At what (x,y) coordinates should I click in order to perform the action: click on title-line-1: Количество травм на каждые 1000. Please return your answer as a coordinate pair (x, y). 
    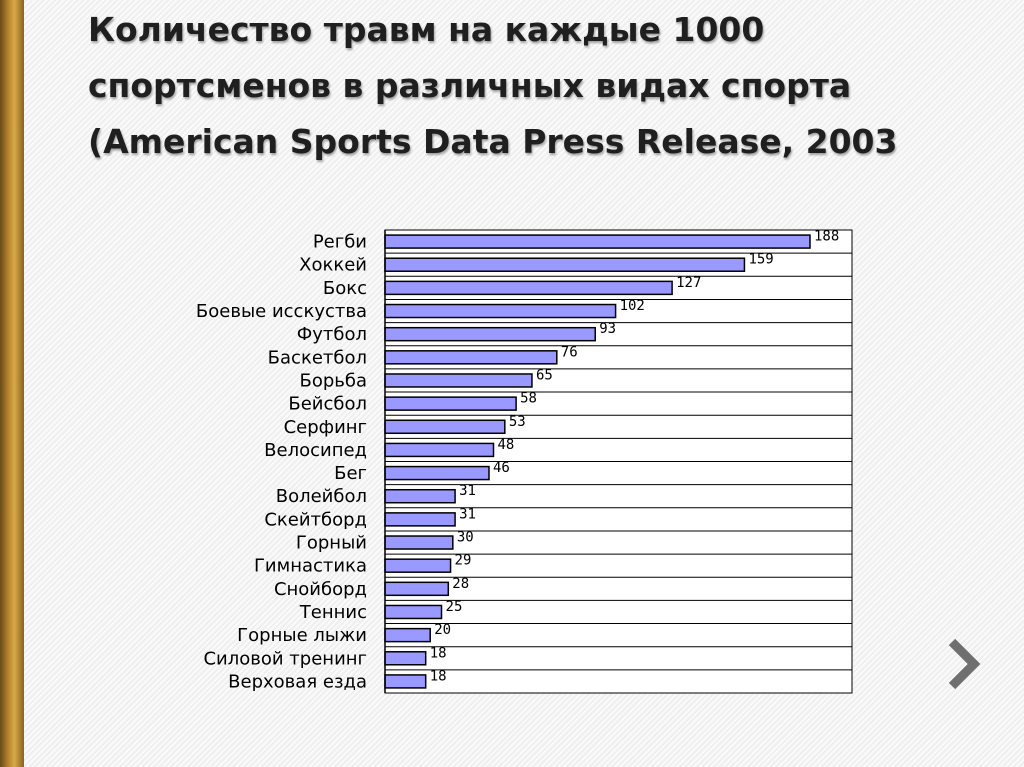
    Looking at the image, I should click on (426, 29).